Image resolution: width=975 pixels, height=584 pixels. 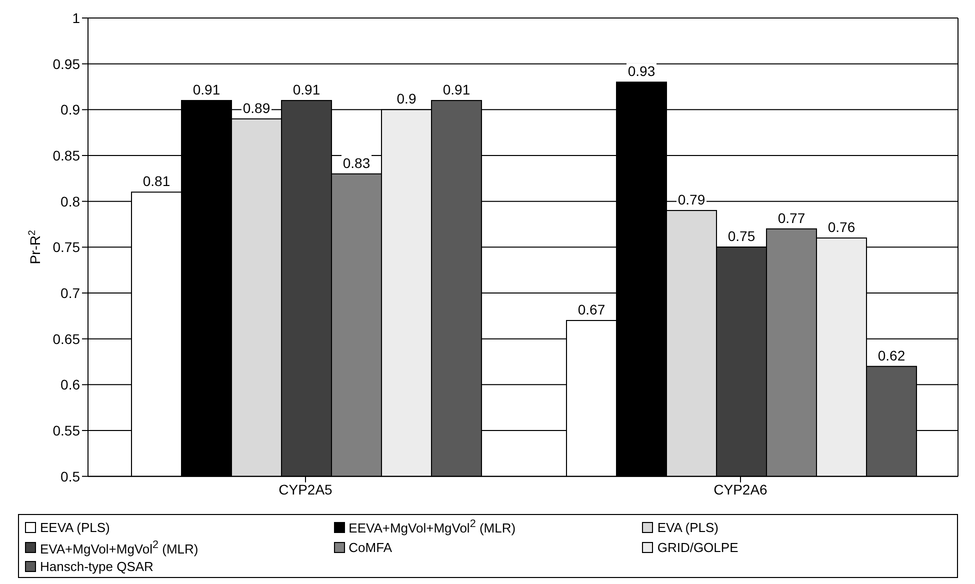 I want to click on legend-label: EEVA+MgVol+MgVol$^{2}$ (MLR), so click(x=432, y=527).